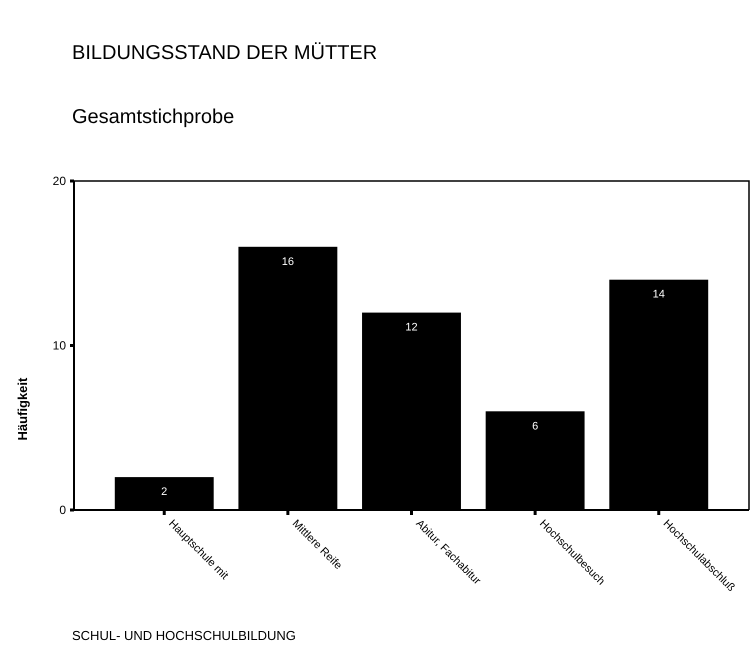  I want to click on data-label: 2, so click(164, 492).